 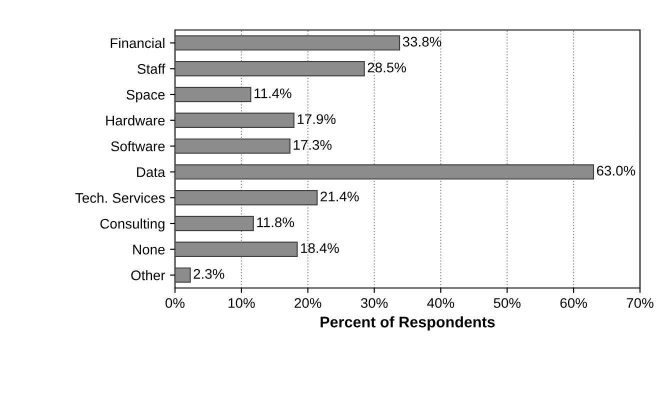 What do you see at coordinates (209, 273) in the screenshot?
I see `data-label: 2.3%` at bounding box center [209, 273].